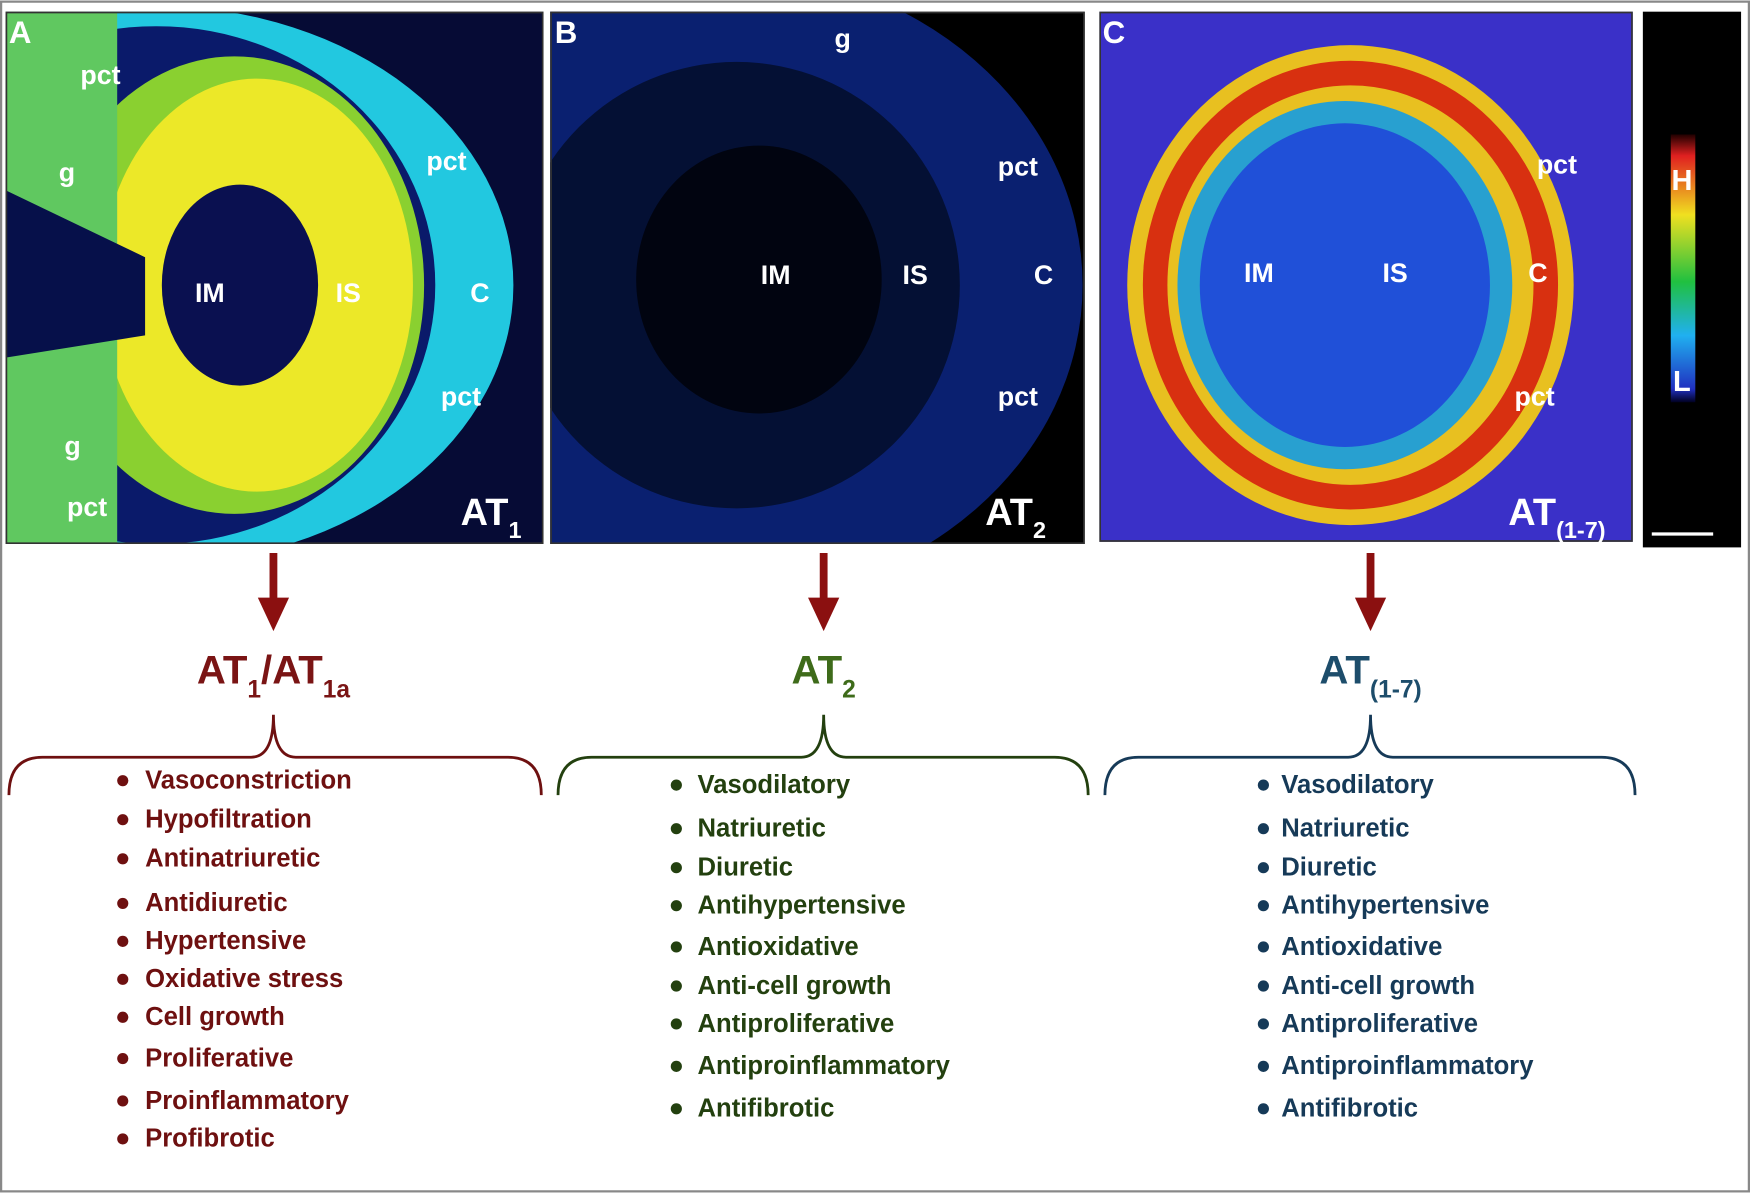 The height and width of the screenshot is (1193, 1750). What do you see at coordinates (232, 859) in the screenshot?
I see `effect: Antinatriuretic` at bounding box center [232, 859].